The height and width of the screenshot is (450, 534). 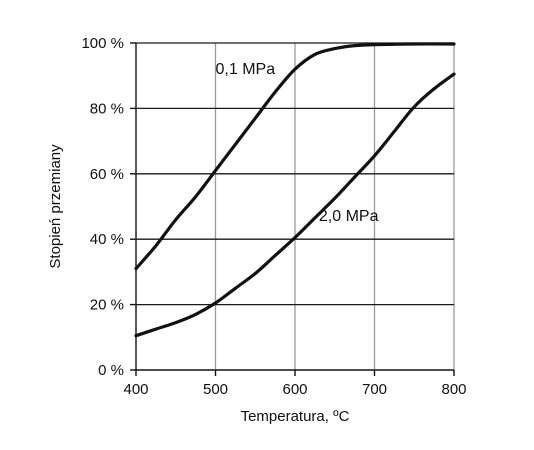 What do you see at coordinates (297, 143) in the screenshot?
I see `annotations: 0,1 MPa 2,0 MPa` at bounding box center [297, 143].